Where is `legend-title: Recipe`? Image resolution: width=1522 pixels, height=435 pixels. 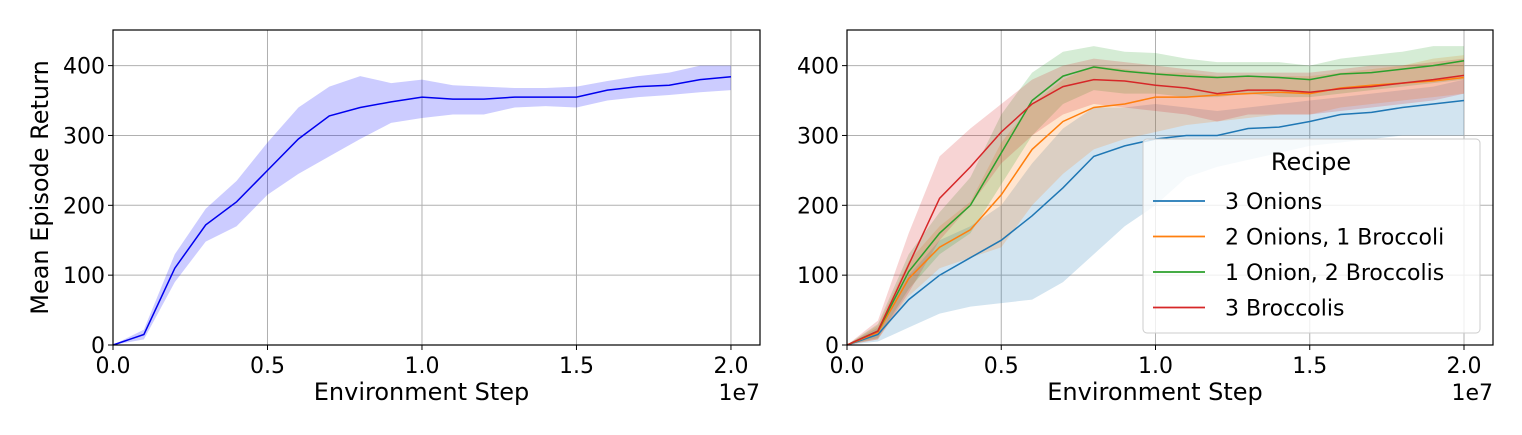 legend-title: Recipe is located at coordinates (1311, 162).